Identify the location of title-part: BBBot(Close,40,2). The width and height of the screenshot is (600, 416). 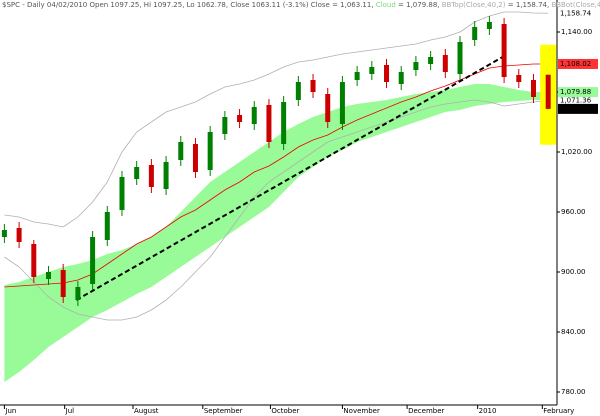
(575, 5).